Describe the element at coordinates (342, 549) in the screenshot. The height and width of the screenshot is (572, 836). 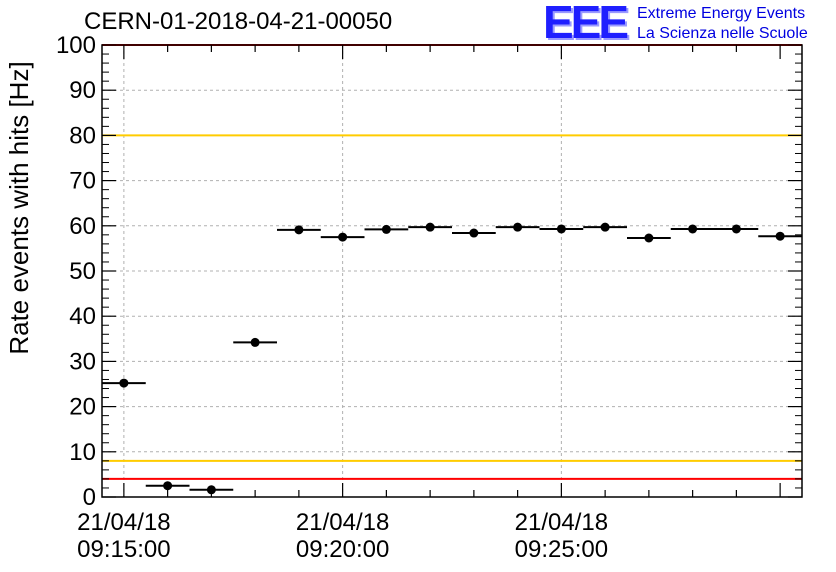
I see `x-tick-label-time: 09:20:00` at that location.